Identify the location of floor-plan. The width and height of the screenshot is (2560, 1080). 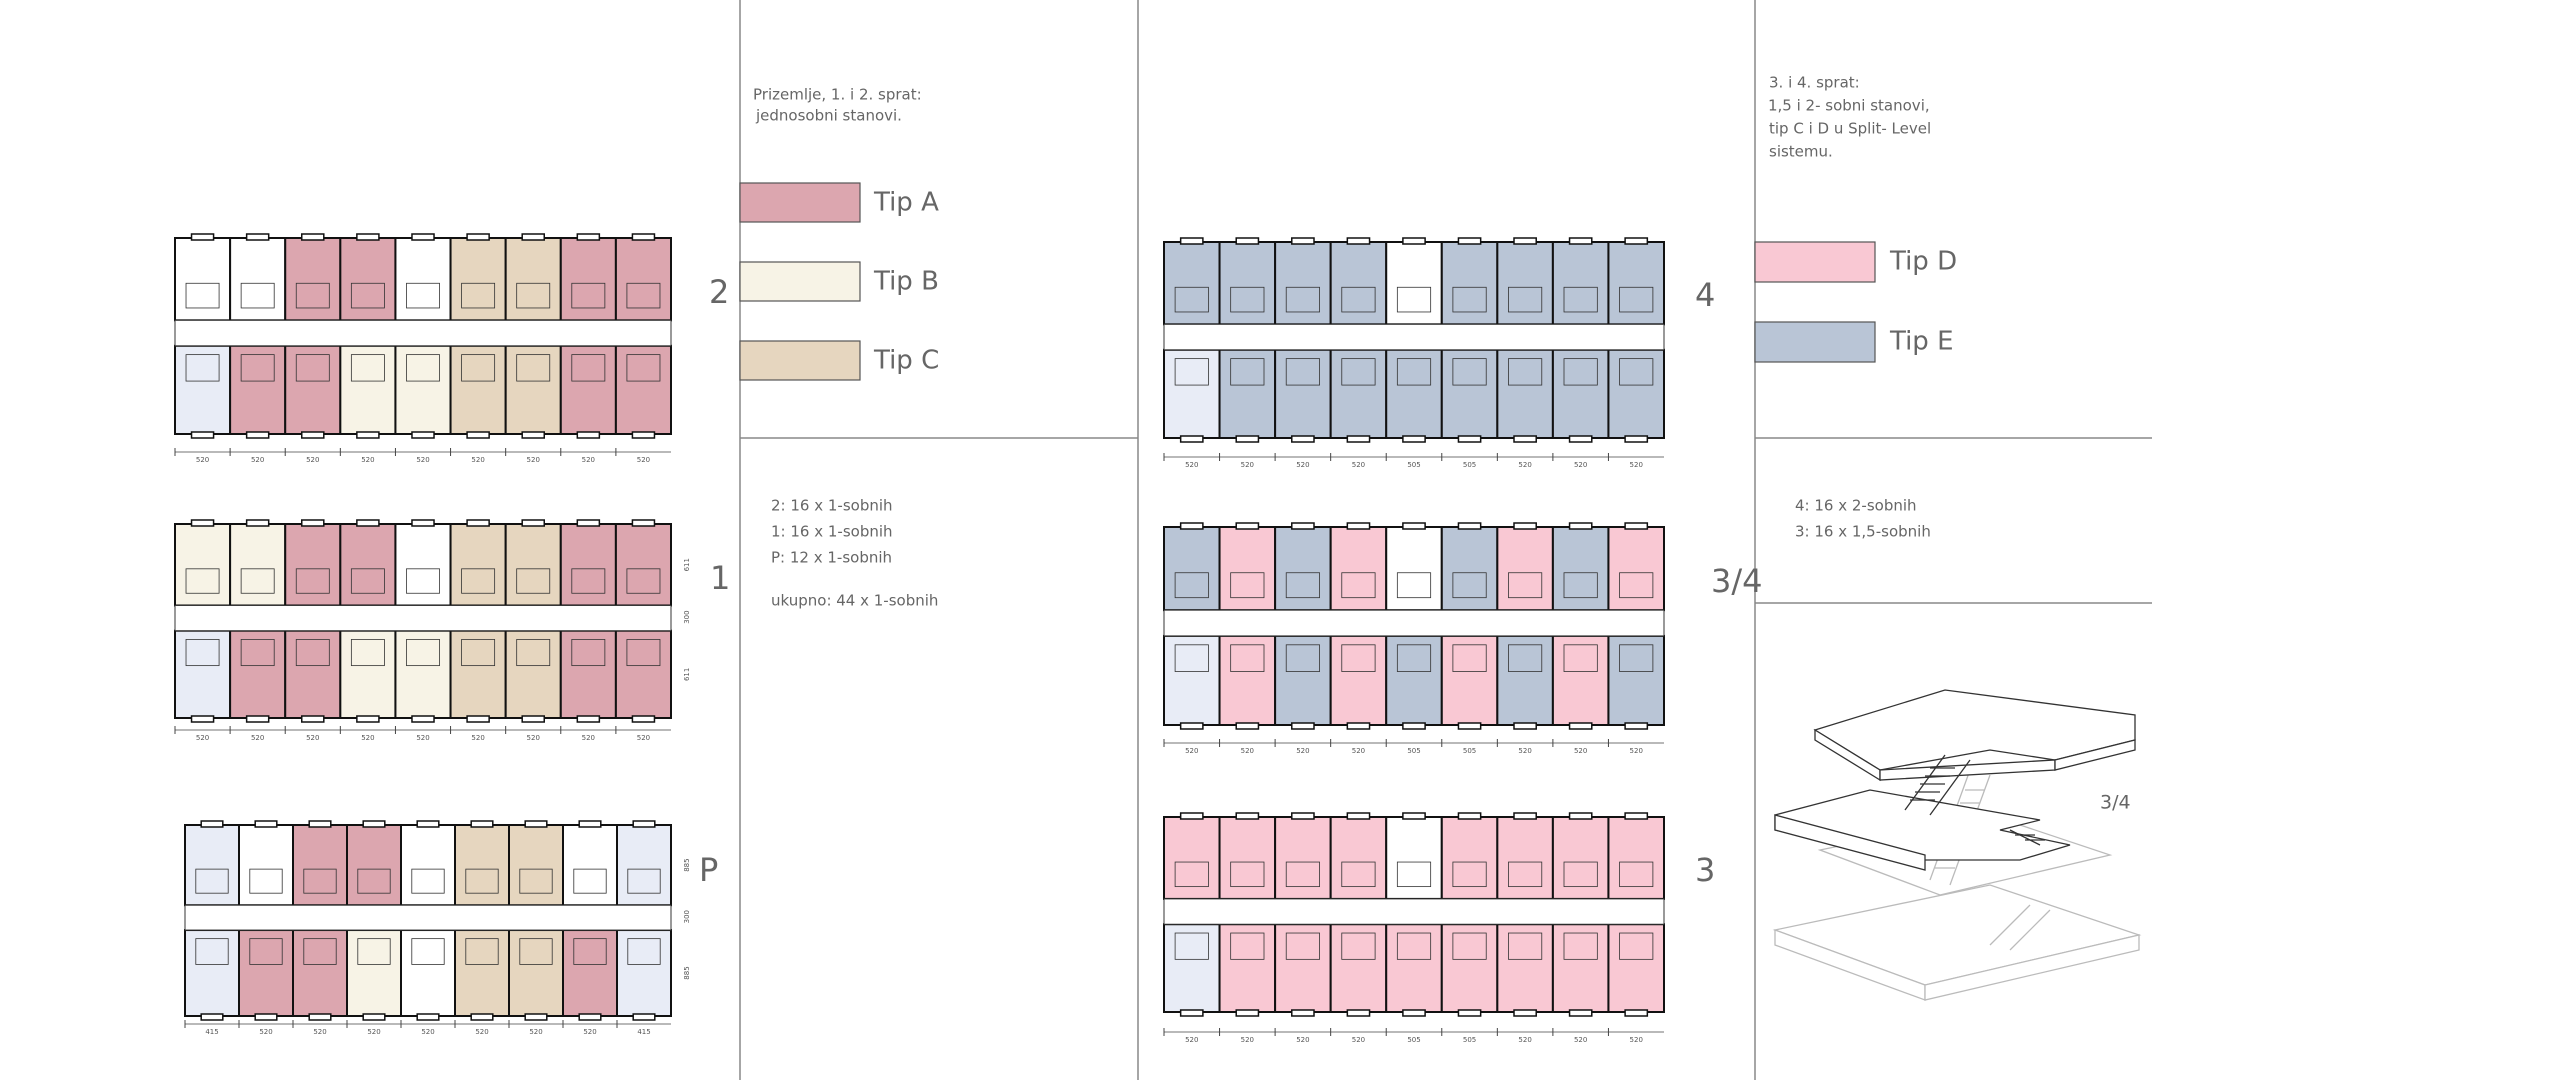
(1414, 340).